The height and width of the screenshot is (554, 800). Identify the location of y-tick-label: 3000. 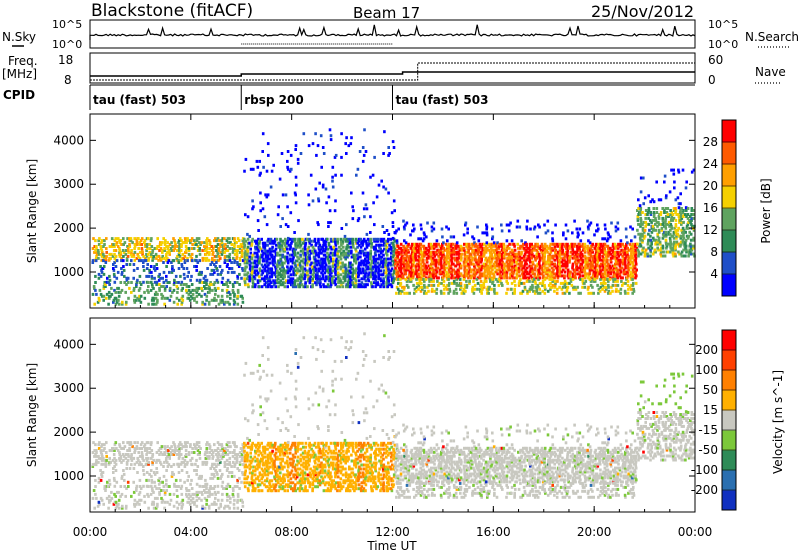
(68, 184).